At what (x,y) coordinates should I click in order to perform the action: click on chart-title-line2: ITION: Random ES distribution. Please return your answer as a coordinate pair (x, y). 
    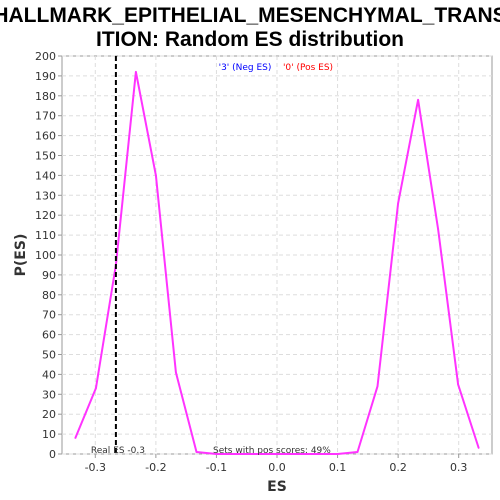
    Looking at the image, I should click on (250, 39).